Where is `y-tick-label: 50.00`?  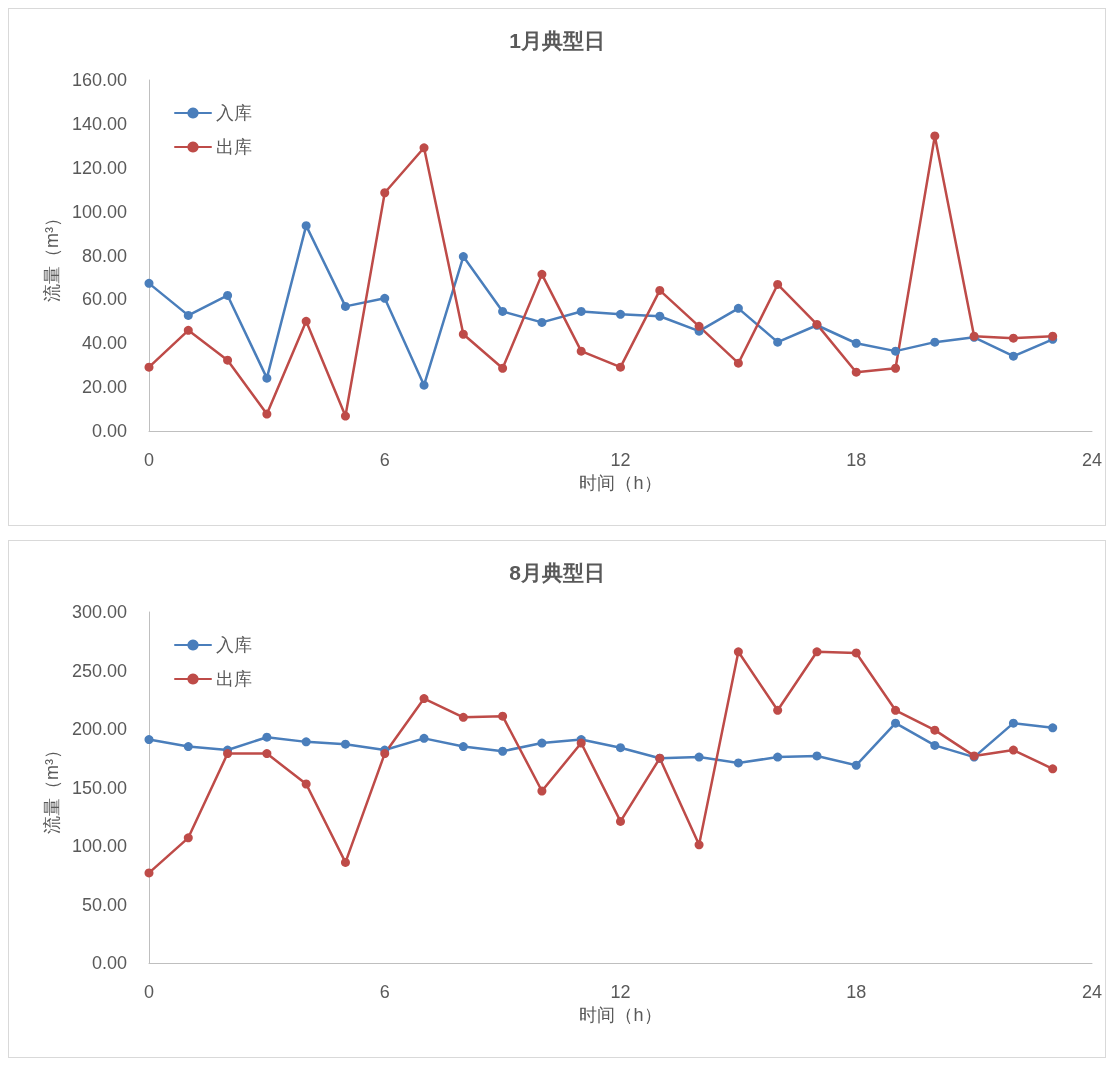
y-tick-label: 50.00 is located at coordinates (104, 904).